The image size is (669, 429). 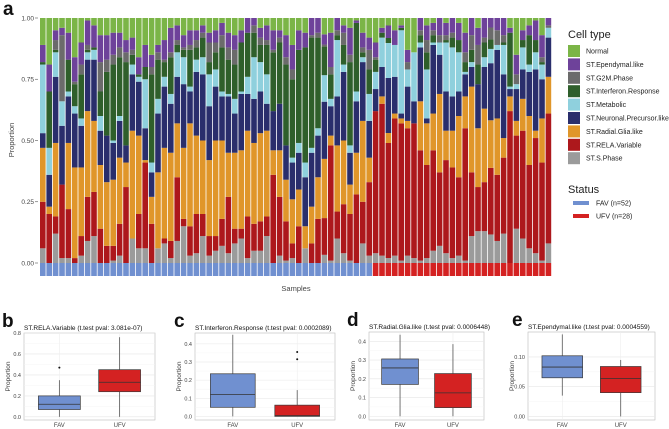 What do you see at coordinates (614, 145) in the screenshot?
I see `legend-label: ST.RELA.Variable` at bounding box center [614, 145].